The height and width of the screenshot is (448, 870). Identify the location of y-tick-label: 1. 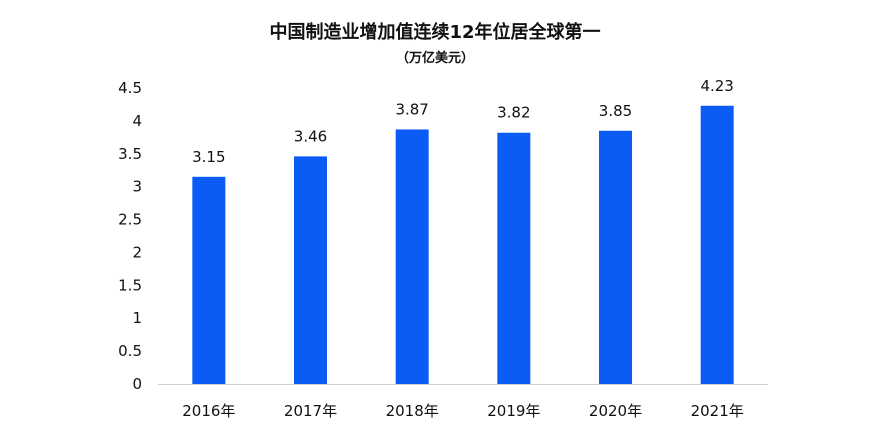
(137, 318).